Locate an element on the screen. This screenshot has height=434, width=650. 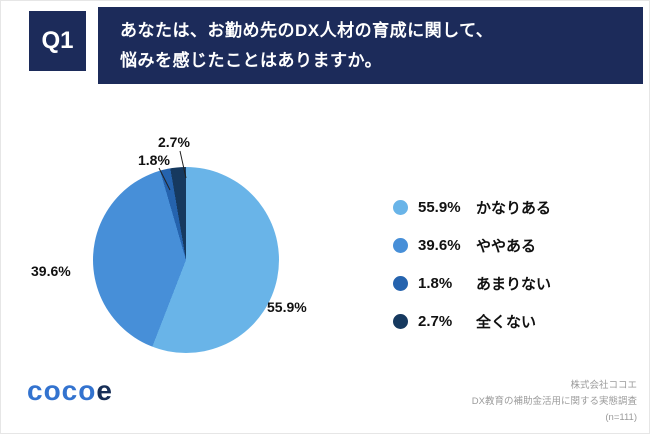
question-number-label: Q1 is located at coordinates (57, 40).